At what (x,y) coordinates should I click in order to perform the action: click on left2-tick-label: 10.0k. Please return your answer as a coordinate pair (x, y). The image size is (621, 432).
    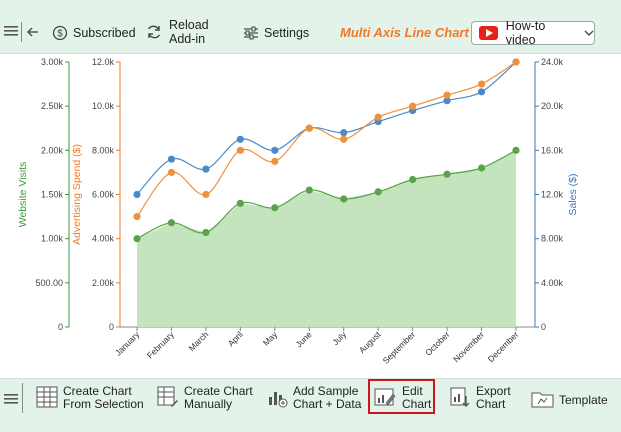
    Looking at the image, I should click on (103, 106).